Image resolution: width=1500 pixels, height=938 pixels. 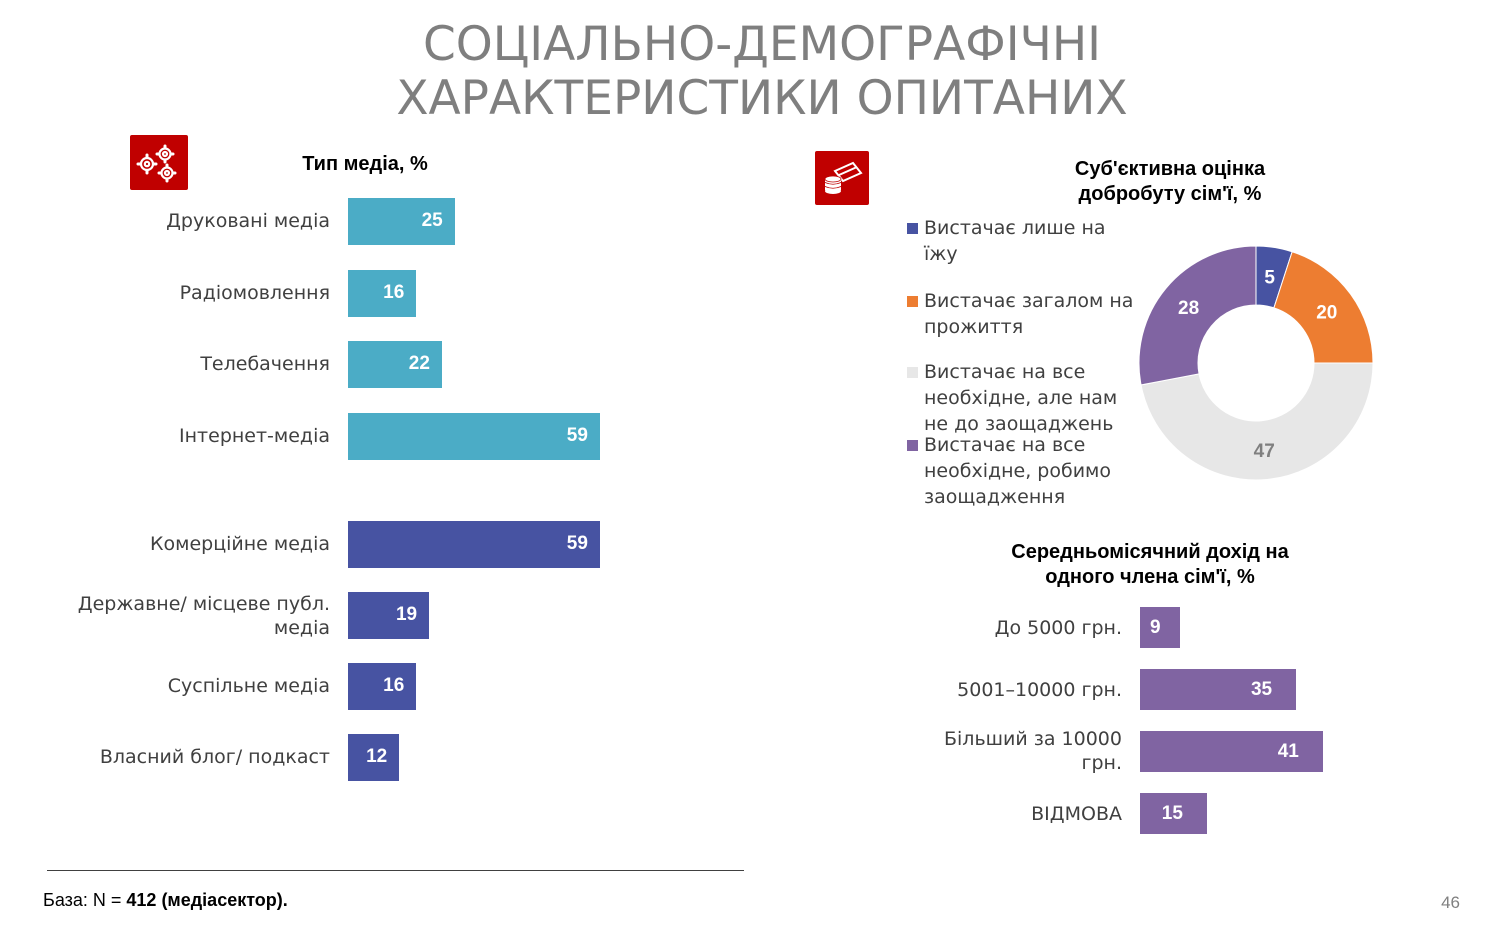 I want to click on donut-slice-label: 5, so click(x=1269, y=278).